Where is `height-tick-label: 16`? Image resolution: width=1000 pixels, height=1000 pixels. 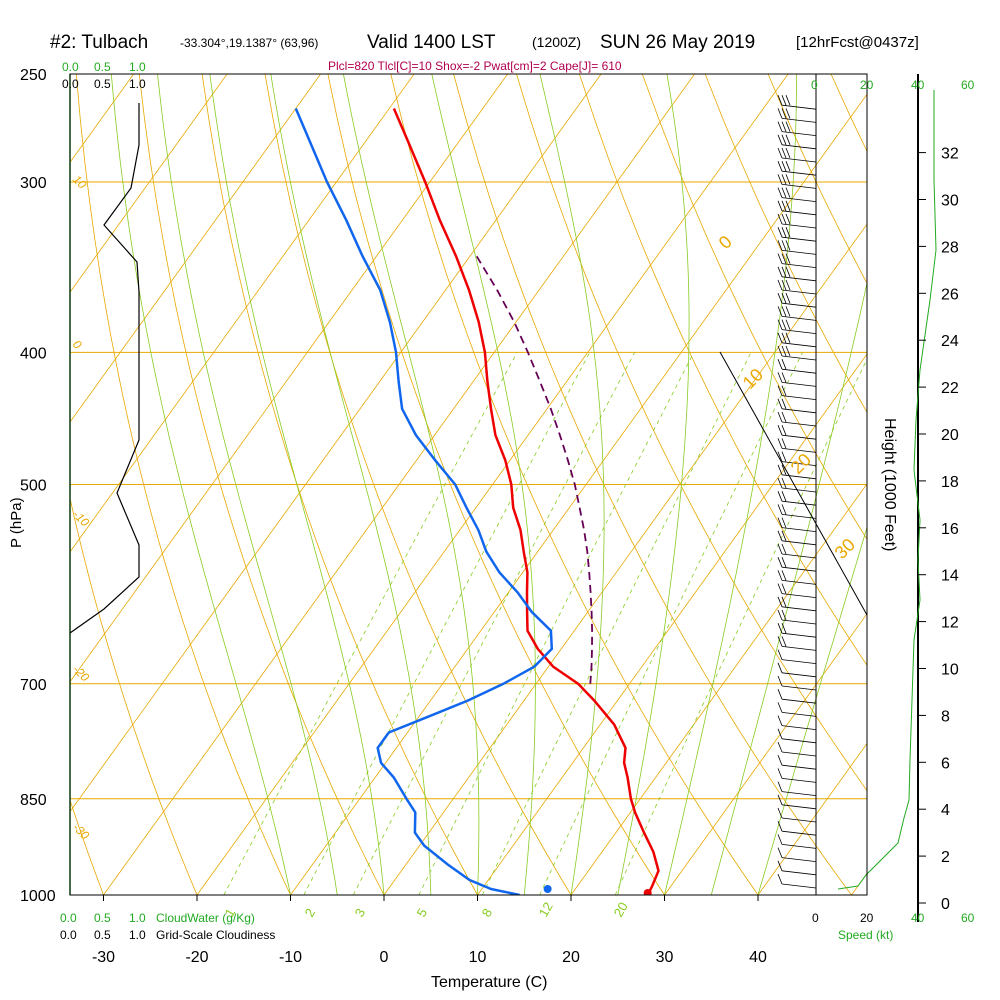 height-tick-label: 16 is located at coordinates (950, 529).